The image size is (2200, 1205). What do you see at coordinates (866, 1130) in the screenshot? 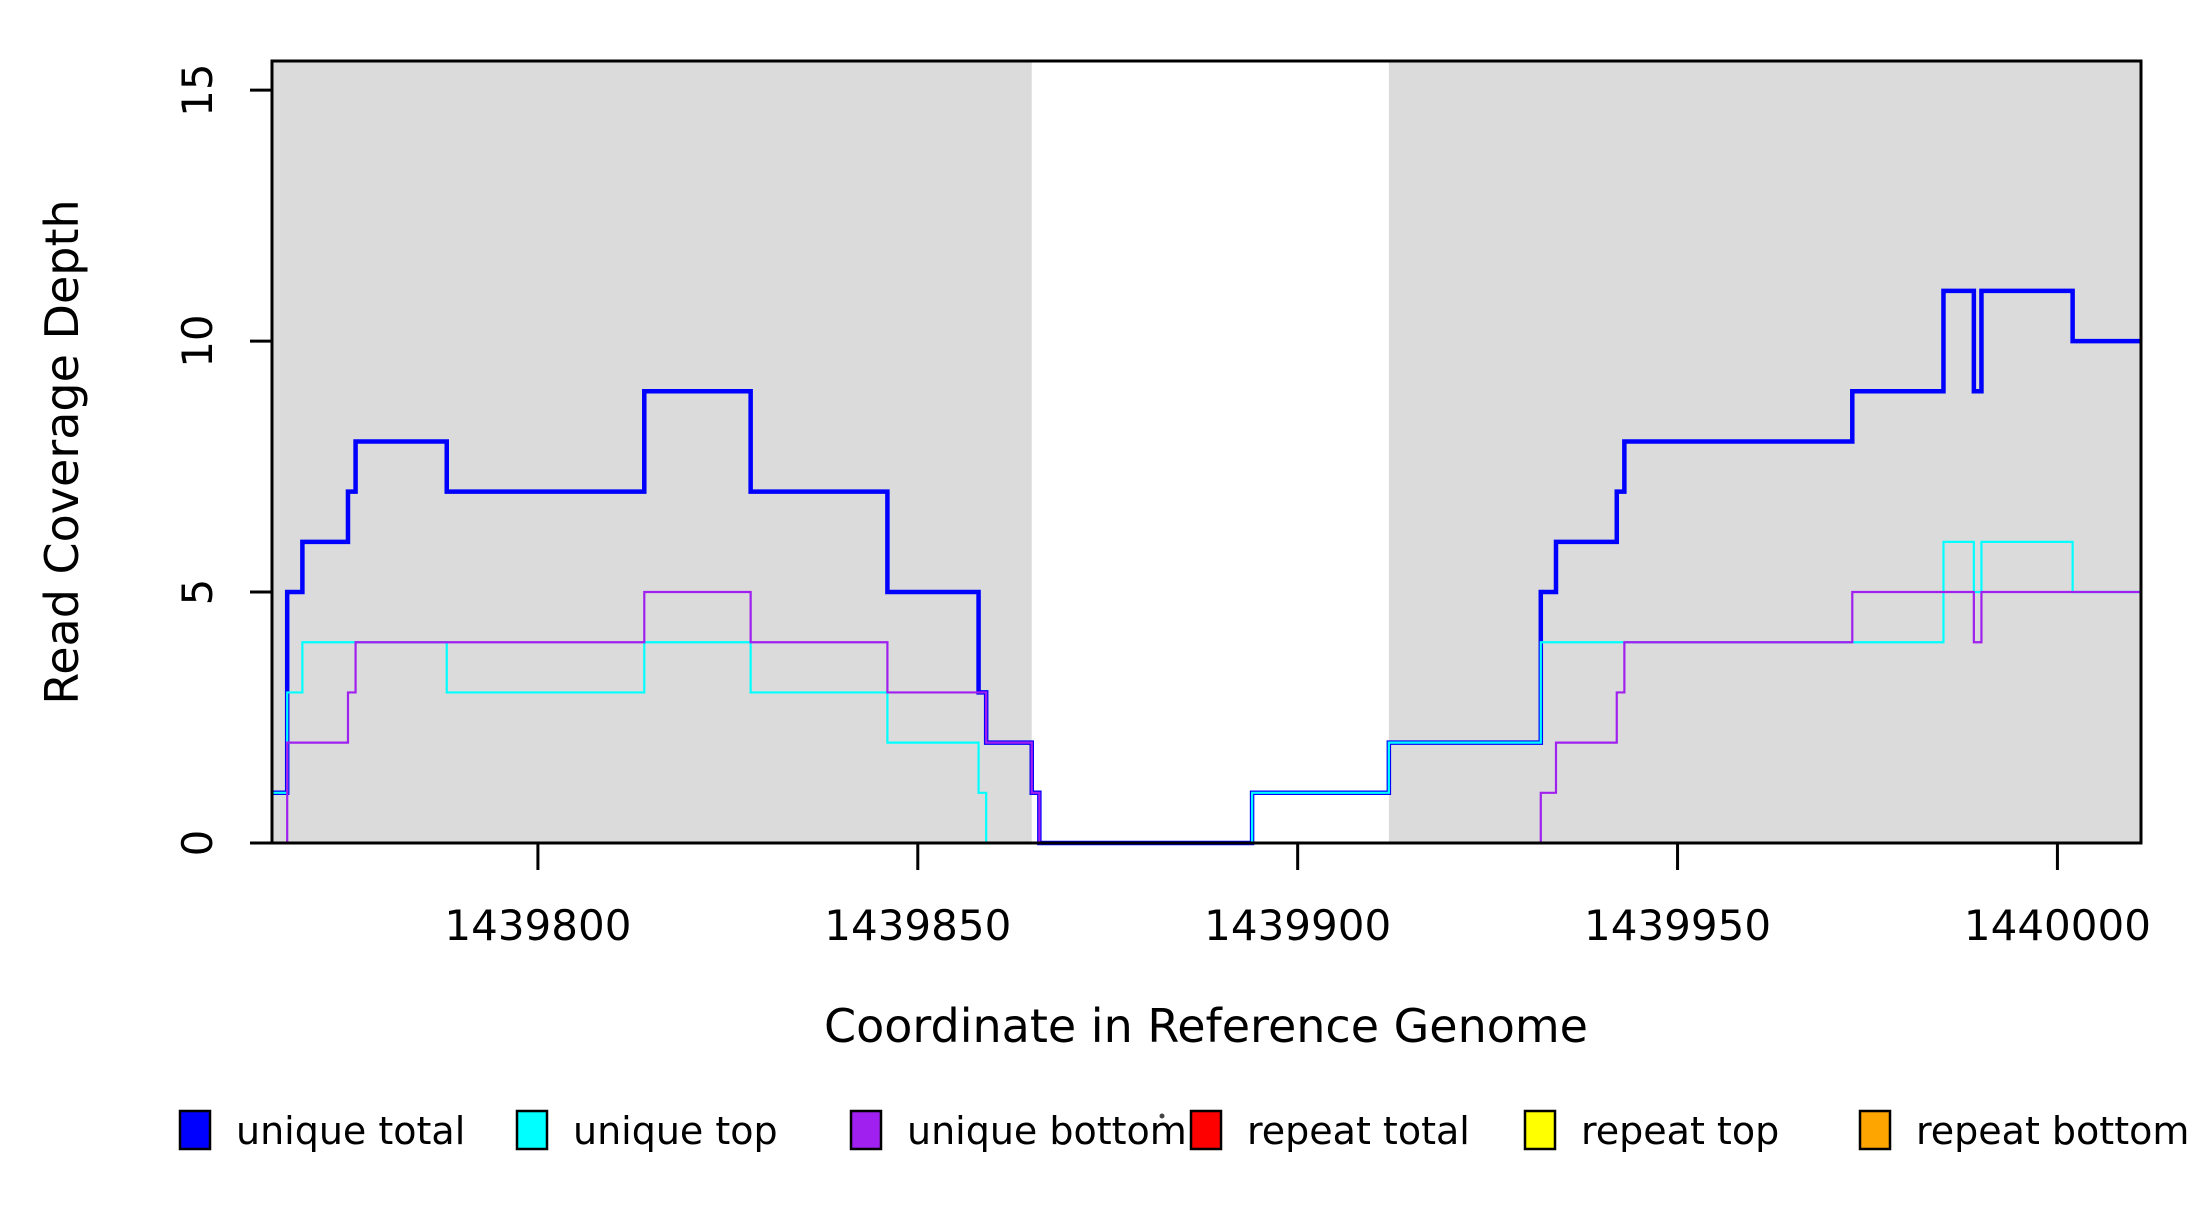
I see `legend-swatch-unique-bottom` at bounding box center [866, 1130].